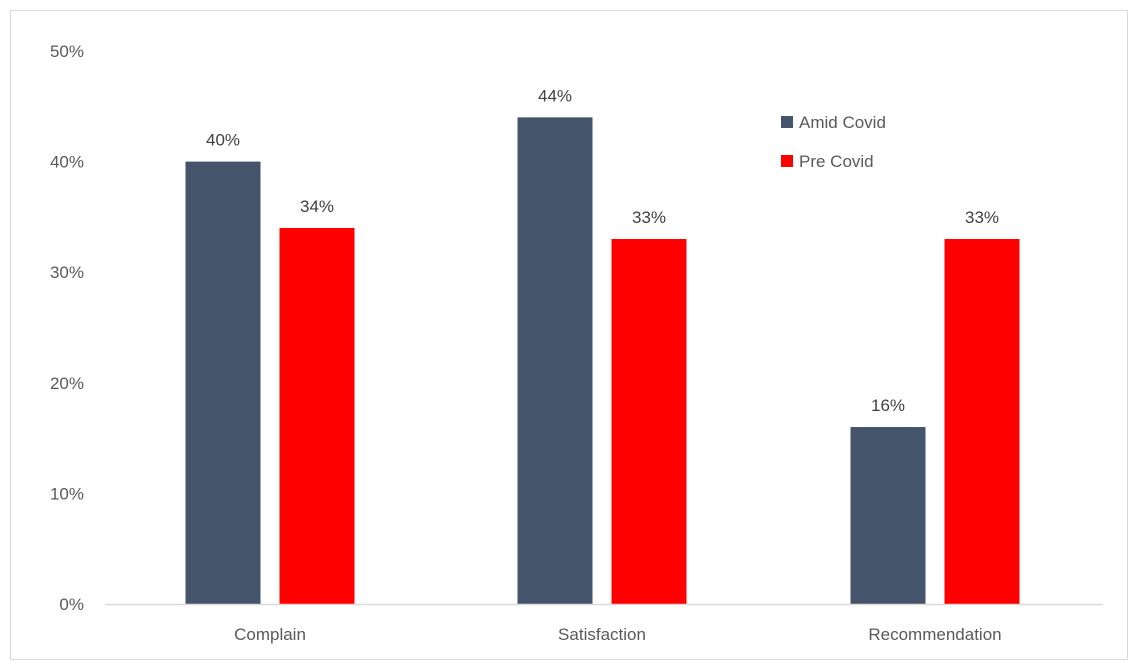  Describe the element at coordinates (67, 493) in the screenshot. I see `y-tick-label: 10%` at that location.